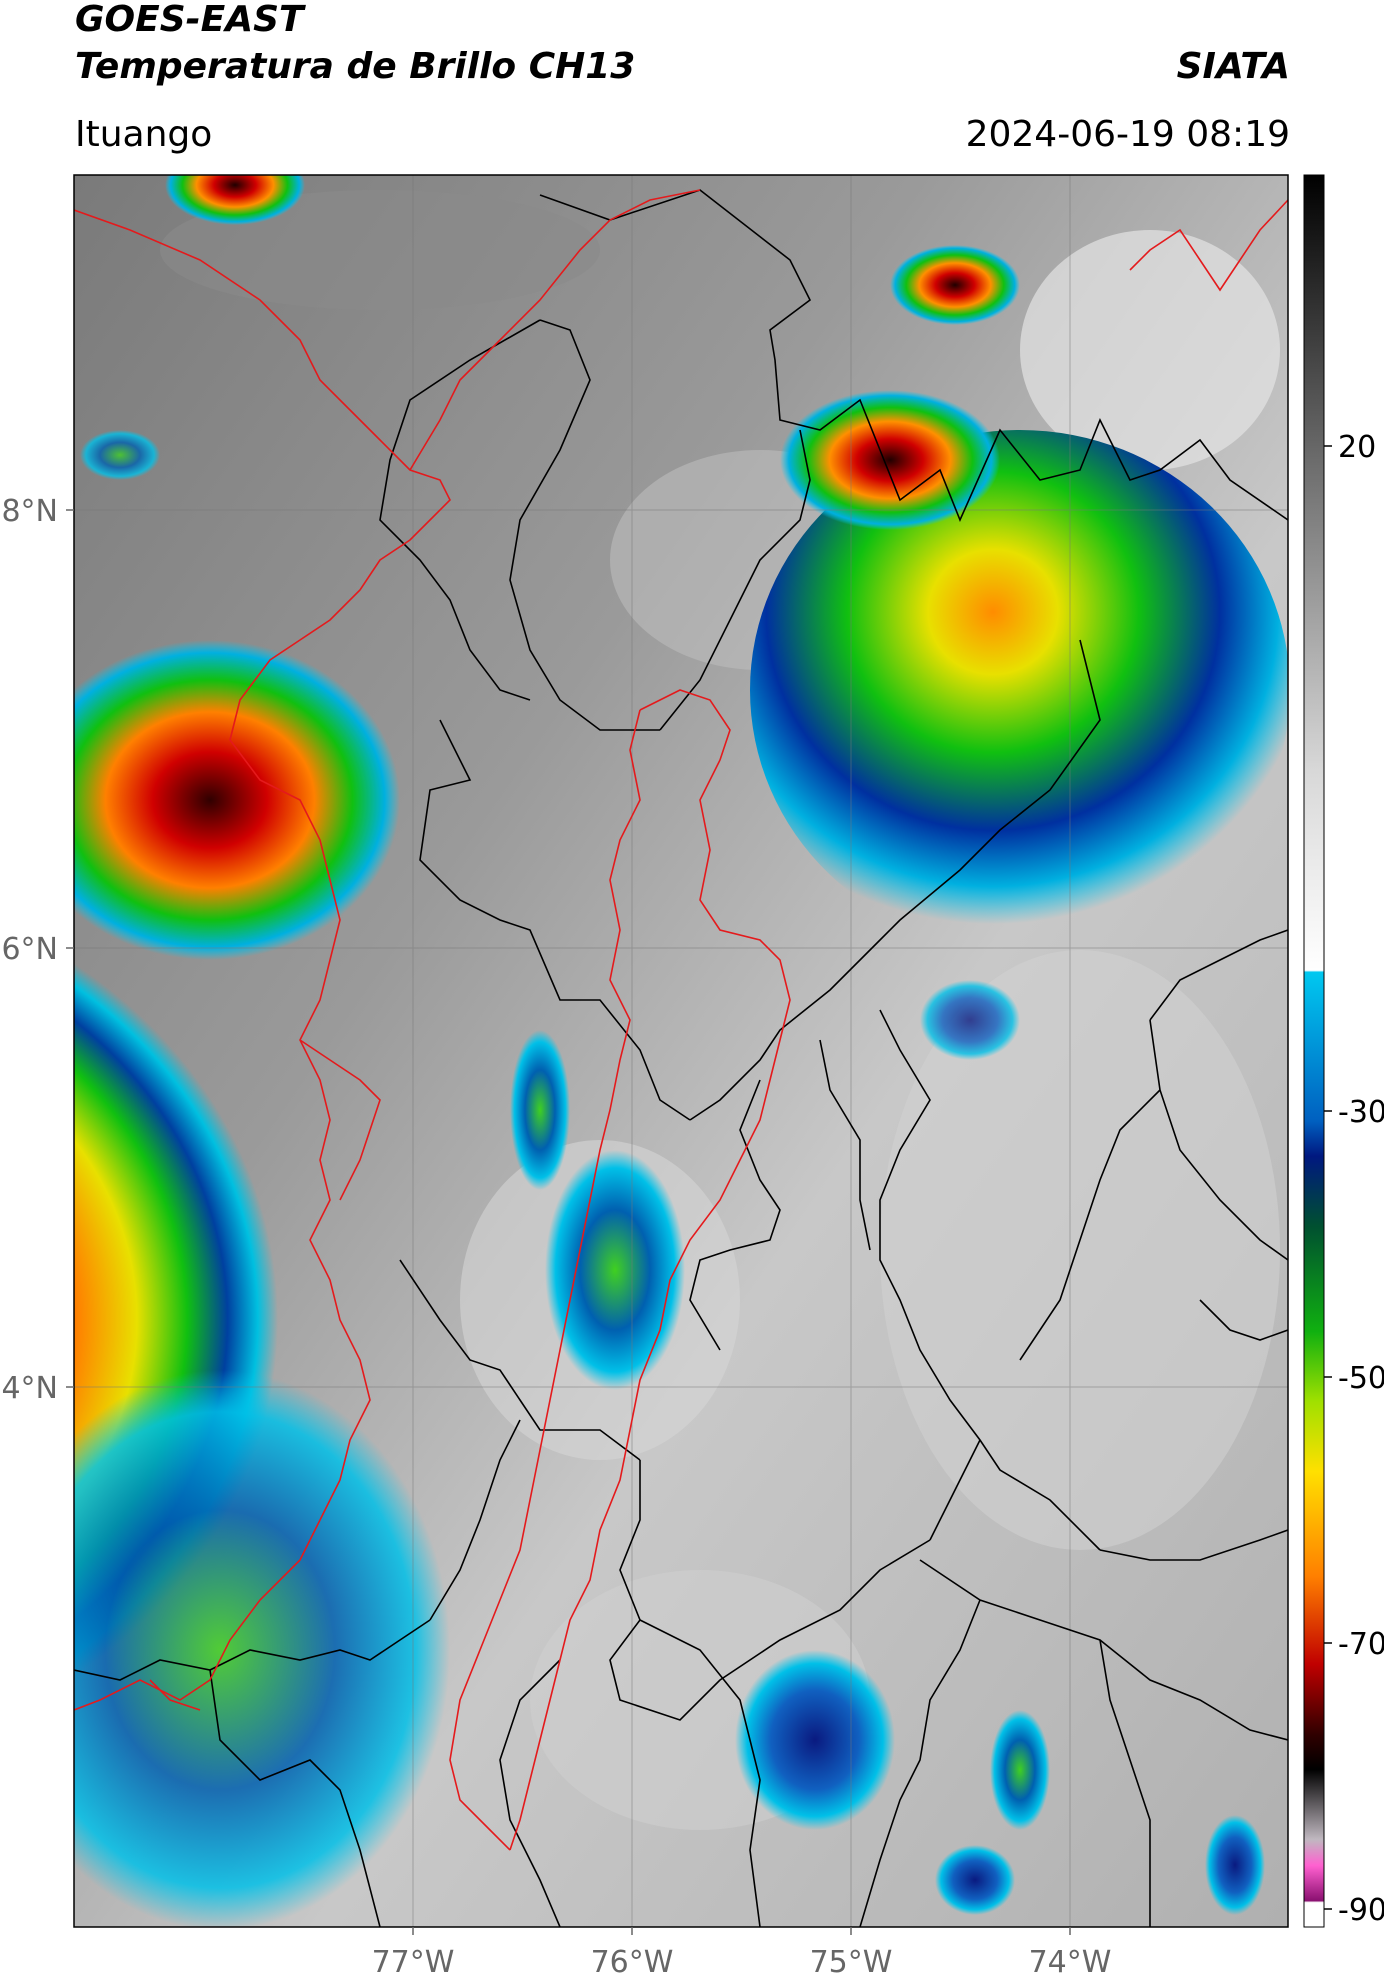  What do you see at coordinates (1361, 1644) in the screenshot?
I see `colorbar-label-minus70: -70` at bounding box center [1361, 1644].